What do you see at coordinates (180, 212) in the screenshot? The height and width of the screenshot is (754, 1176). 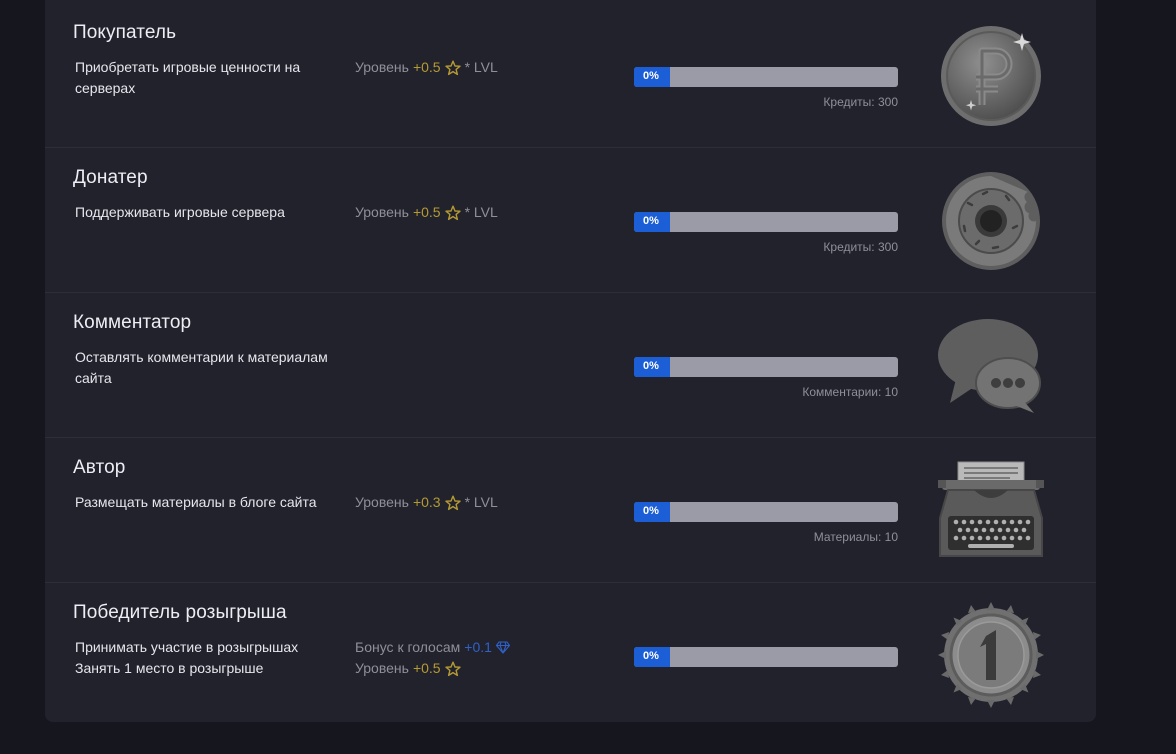 I see `description-line: Поддерживать игровые сервера` at bounding box center [180, 212].